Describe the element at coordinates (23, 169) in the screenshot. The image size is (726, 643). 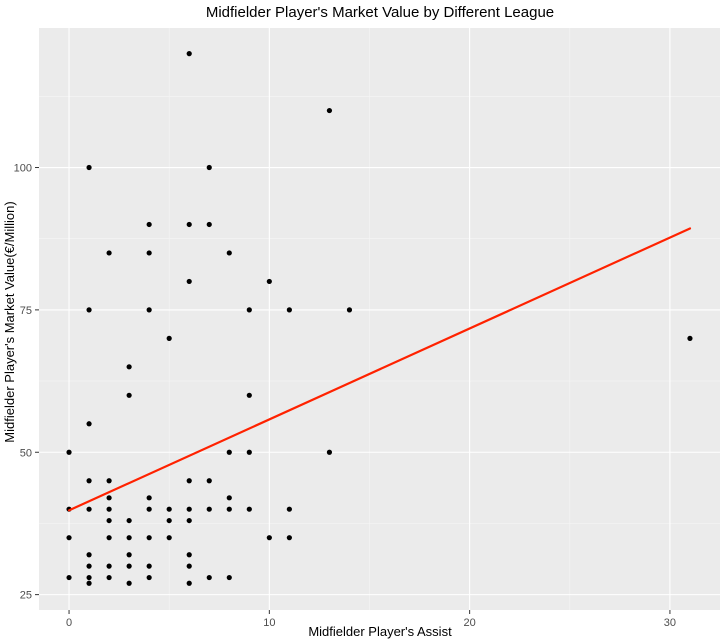
I see `y-tick-label: 100` at that location.